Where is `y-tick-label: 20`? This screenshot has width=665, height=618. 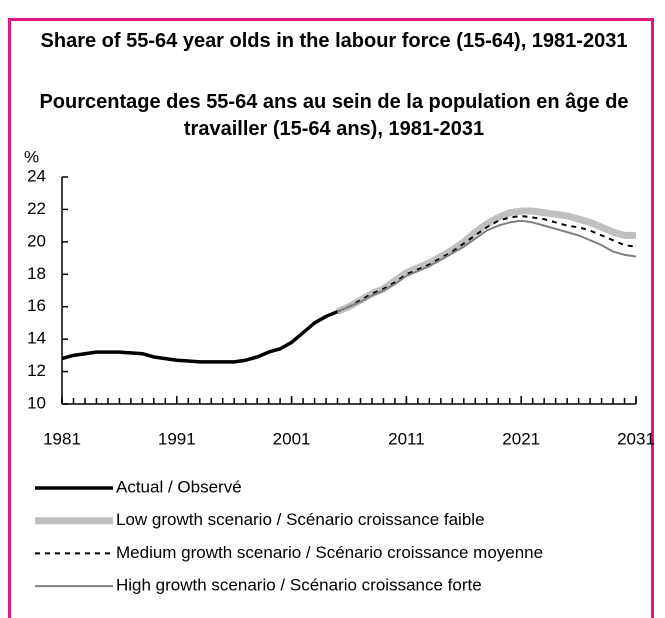 y-tick-label: 20 is located at coordinates (36, 240).